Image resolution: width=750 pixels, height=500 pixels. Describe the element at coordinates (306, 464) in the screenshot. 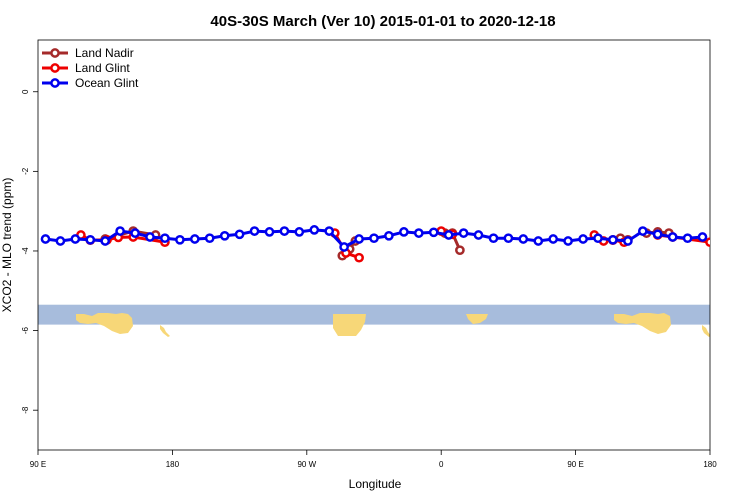

I see `x-tick-label: 90 W` at that location.